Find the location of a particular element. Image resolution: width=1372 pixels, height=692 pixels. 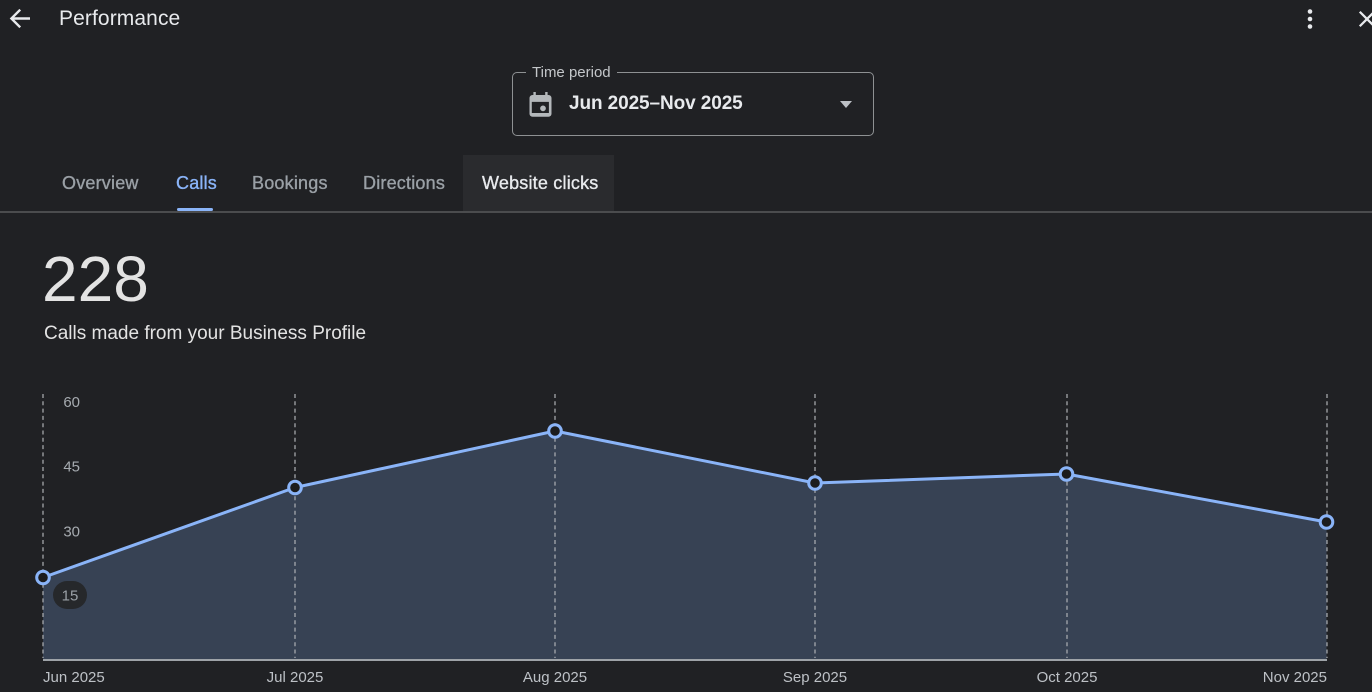

svg-text: Jul 2025 is located at coordinates (295, 677).